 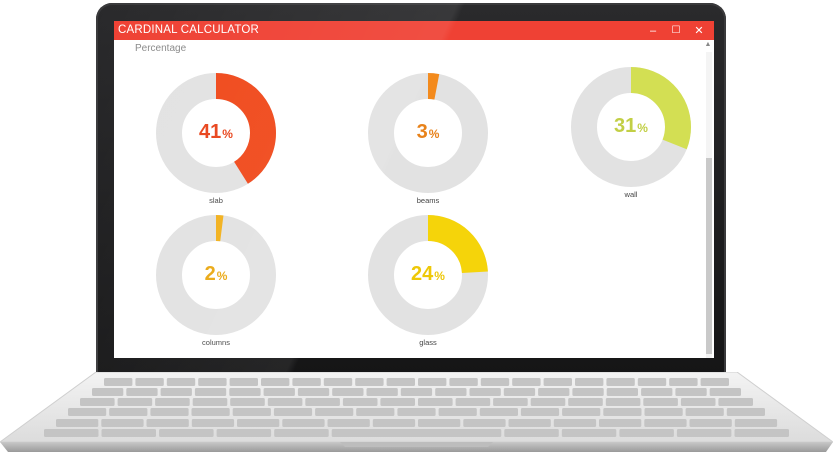 What do you see at coordinates (188, 30) in the screenshot?
I see `app-title: CARDINAL CALCULATOR` at bounding box center [188, 30].